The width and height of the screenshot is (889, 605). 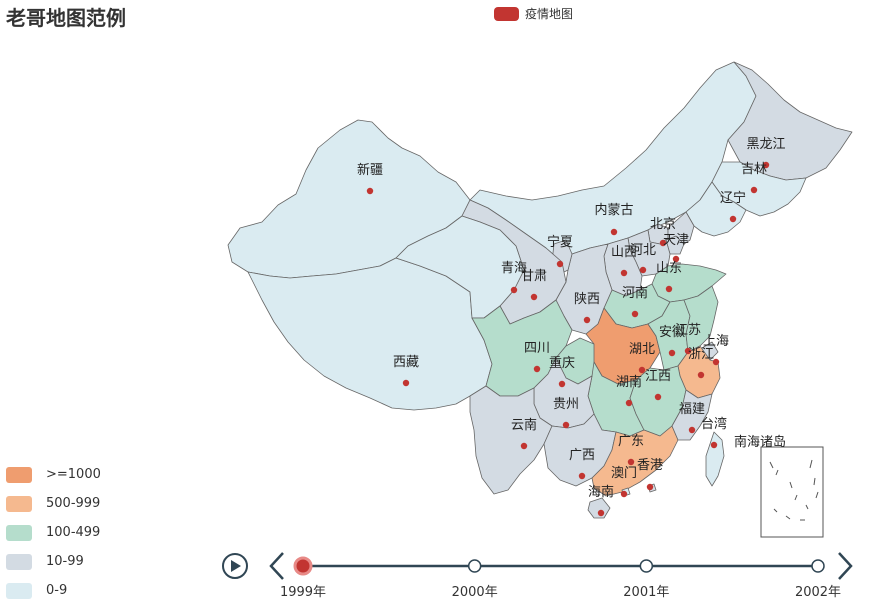 I want to click on visual-map-item: 100-499, so click(x=53, y=532).